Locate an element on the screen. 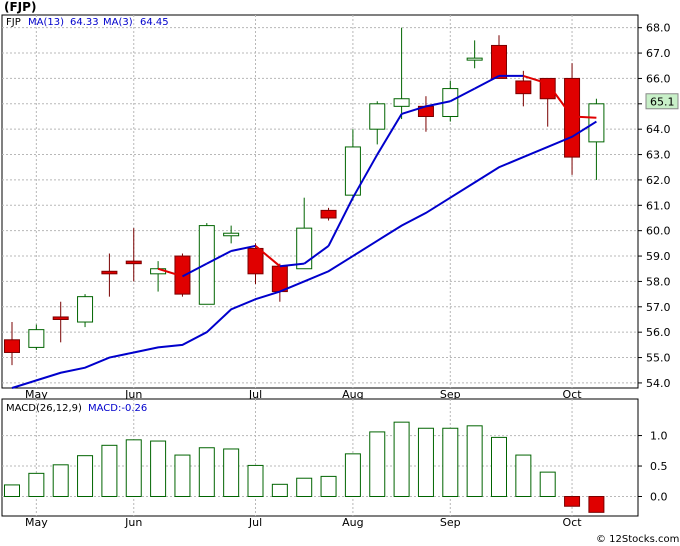 The height and width of the screenshot is (546, 680). price-y-tick-label: 58.0 is located at coordinates (658, 281).